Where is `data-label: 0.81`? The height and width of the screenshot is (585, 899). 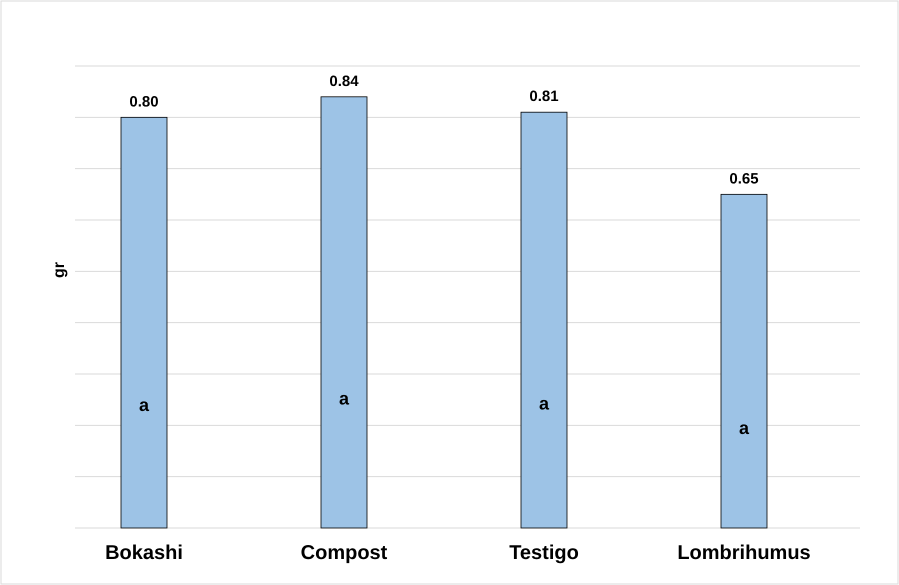
data-label: 0.81 is located at coordinates (544, 97).